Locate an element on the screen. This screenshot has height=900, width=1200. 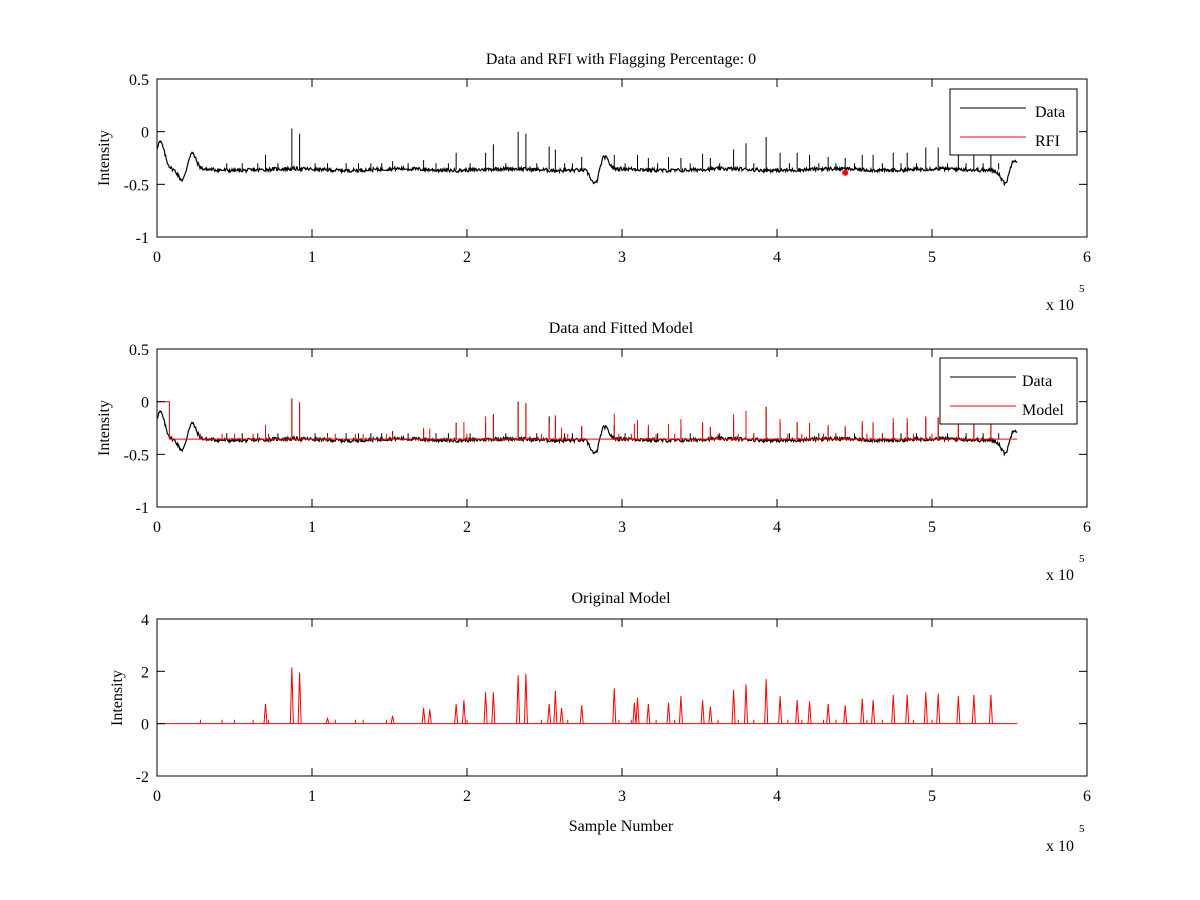
subplot-3-ylabel: Intensity is located at coordinates (117, 698).